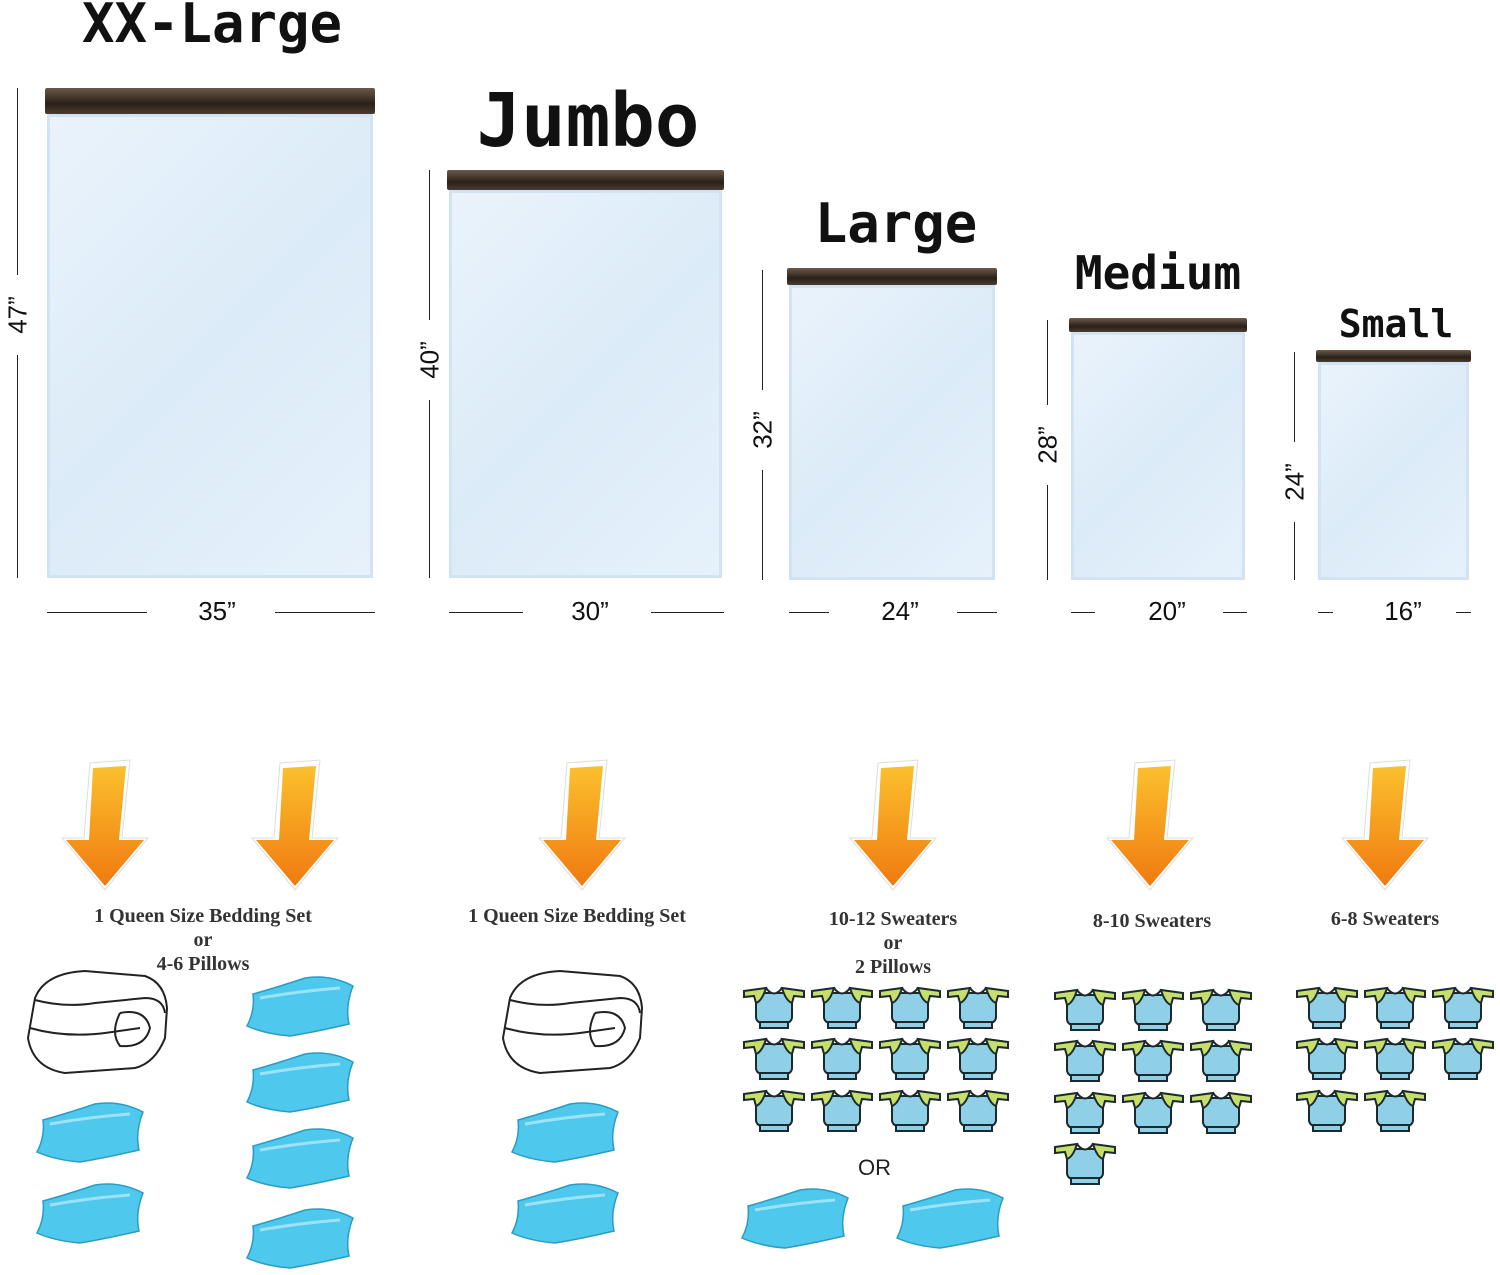 The image size is (1500, 1275). Describe the element at coordinates (99, 1025) in the screenshot. I see `comforter-icon` at that location.